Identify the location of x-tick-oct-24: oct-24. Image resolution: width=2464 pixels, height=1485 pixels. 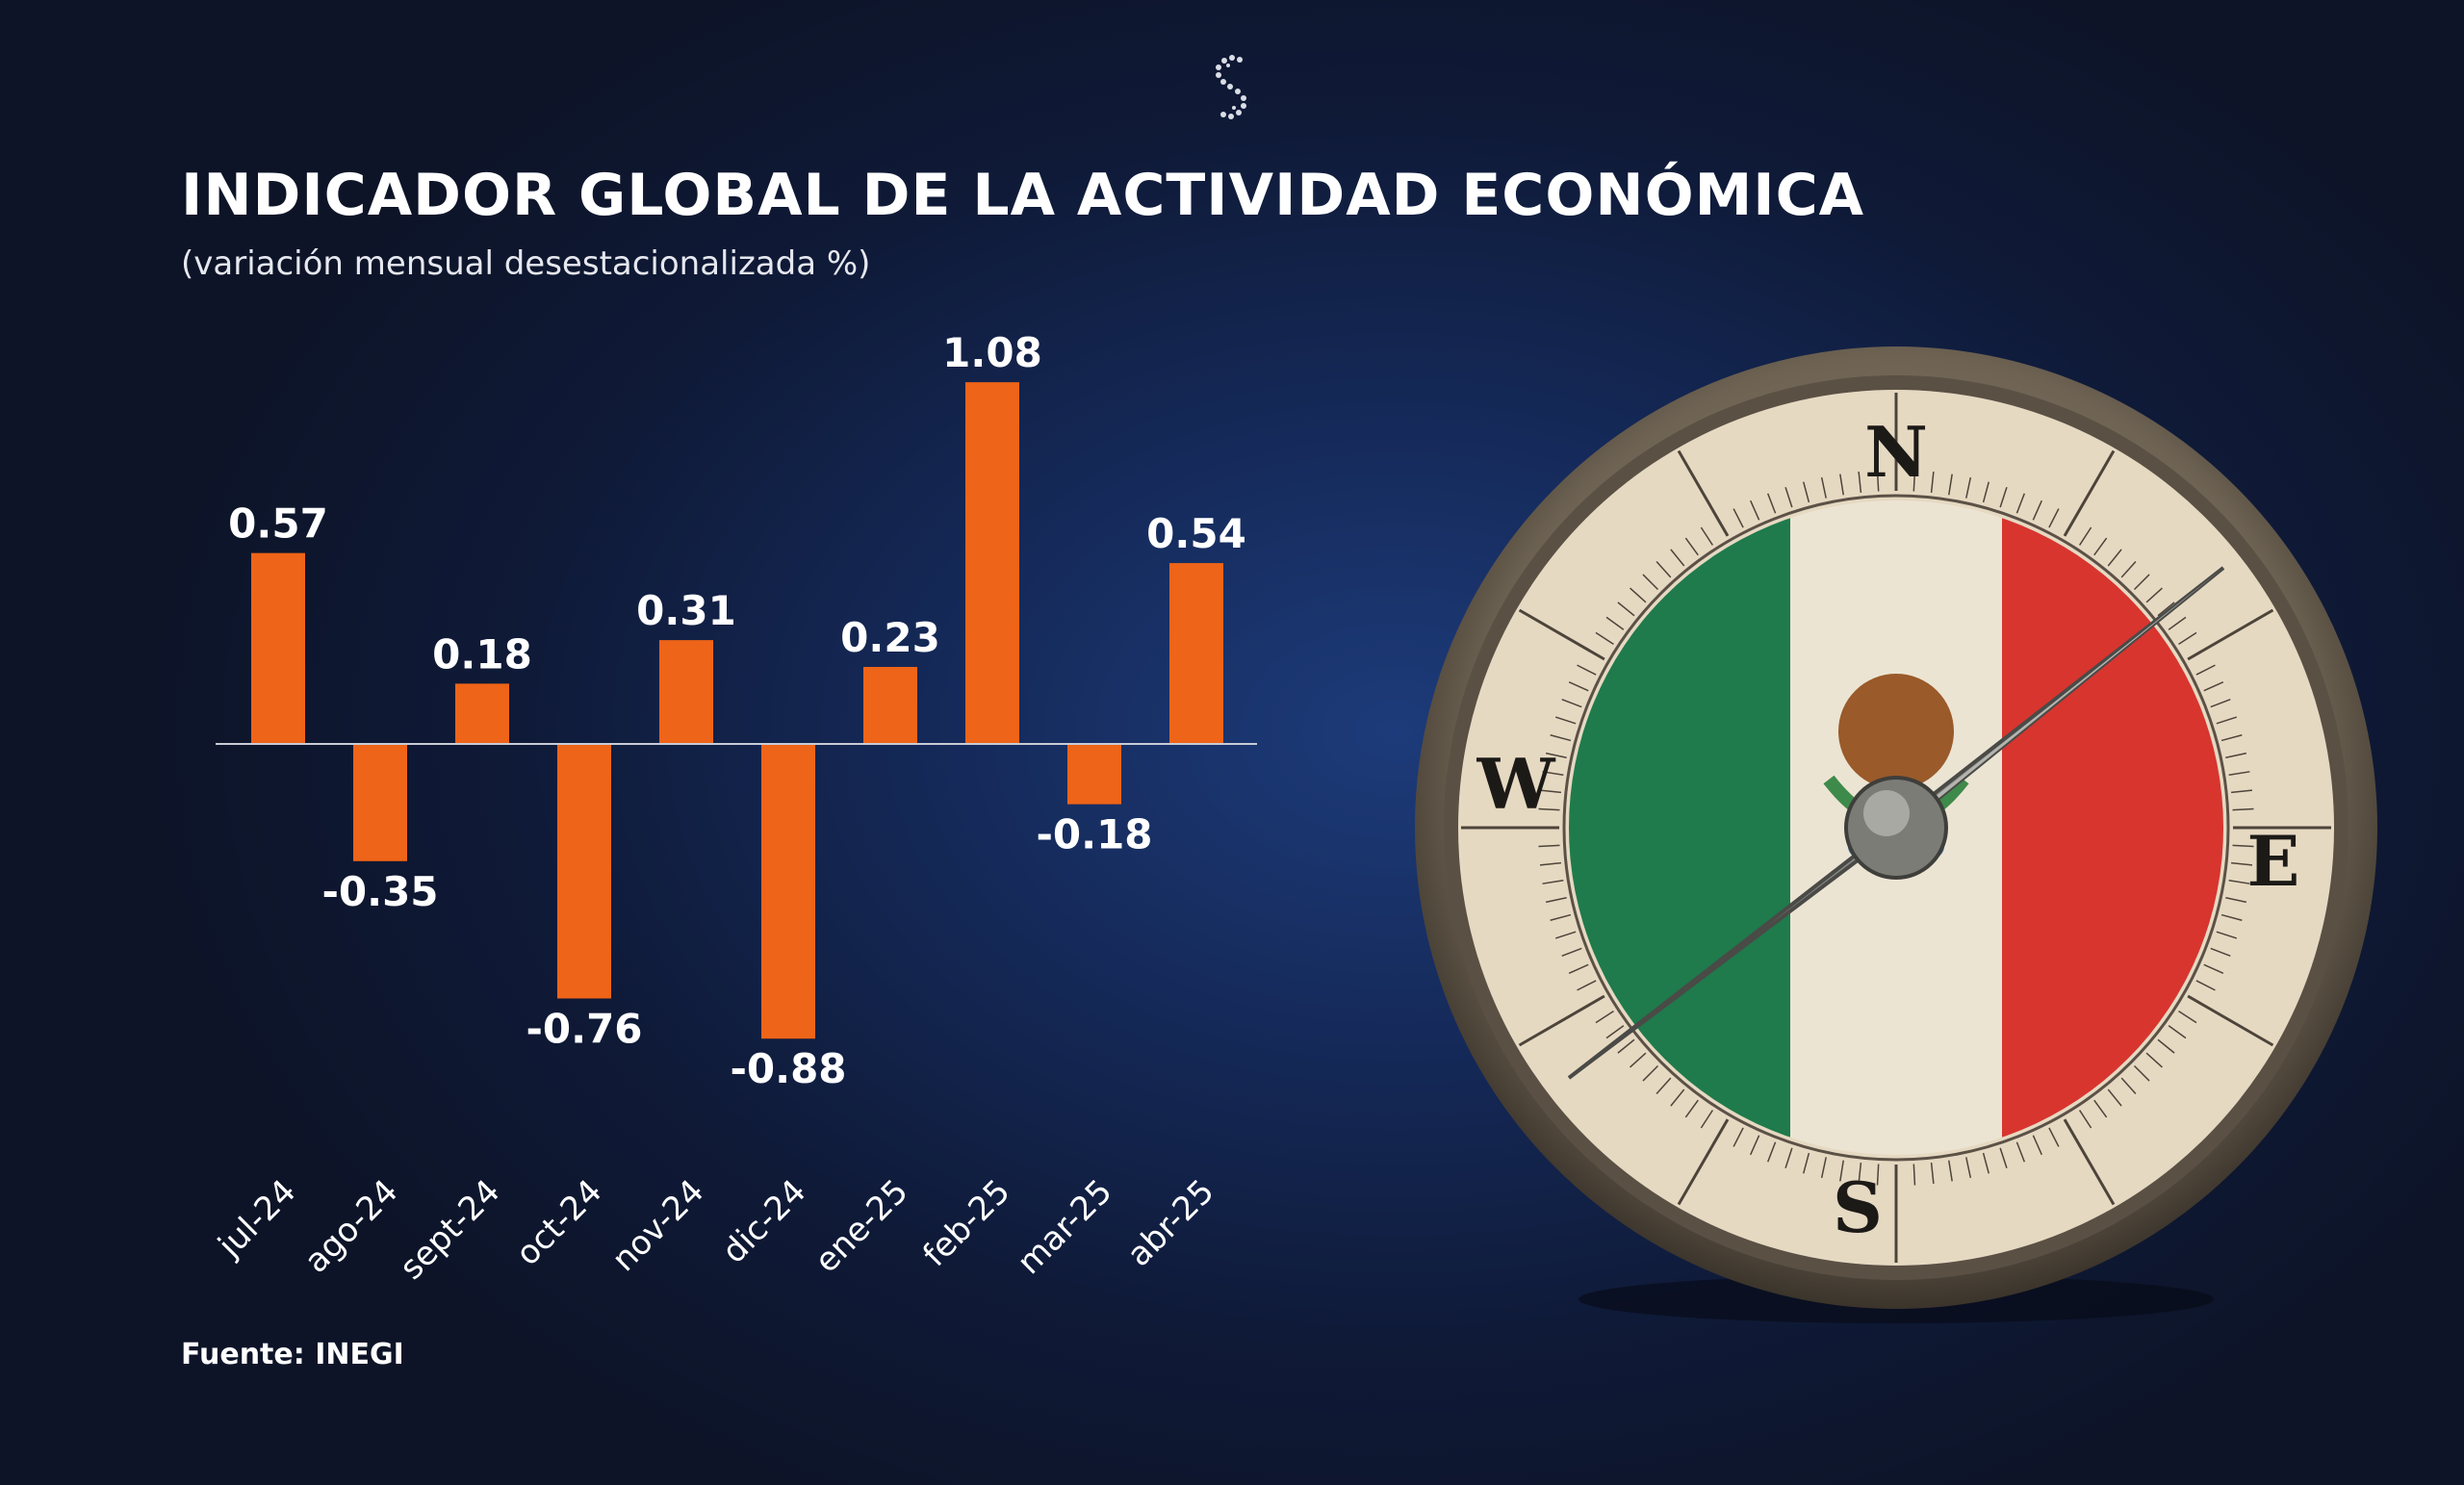
(558, 1222).